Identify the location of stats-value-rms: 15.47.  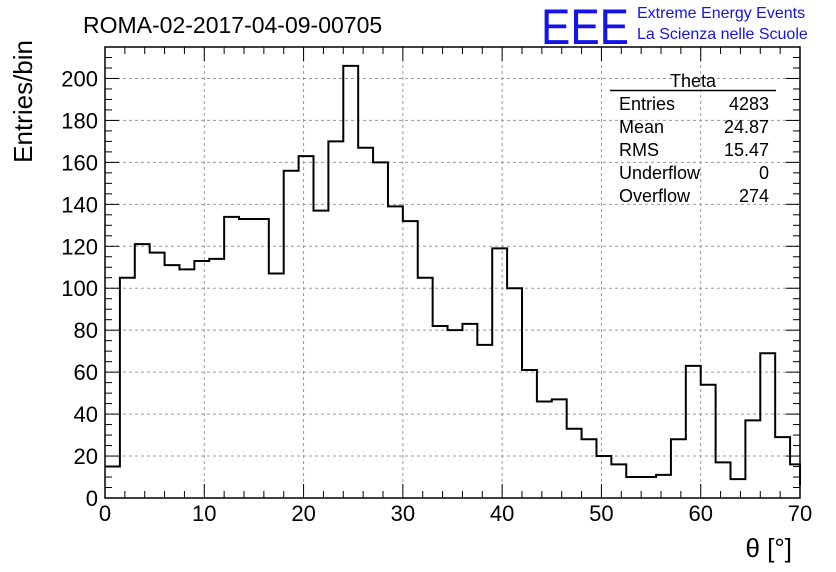
(746, 150).